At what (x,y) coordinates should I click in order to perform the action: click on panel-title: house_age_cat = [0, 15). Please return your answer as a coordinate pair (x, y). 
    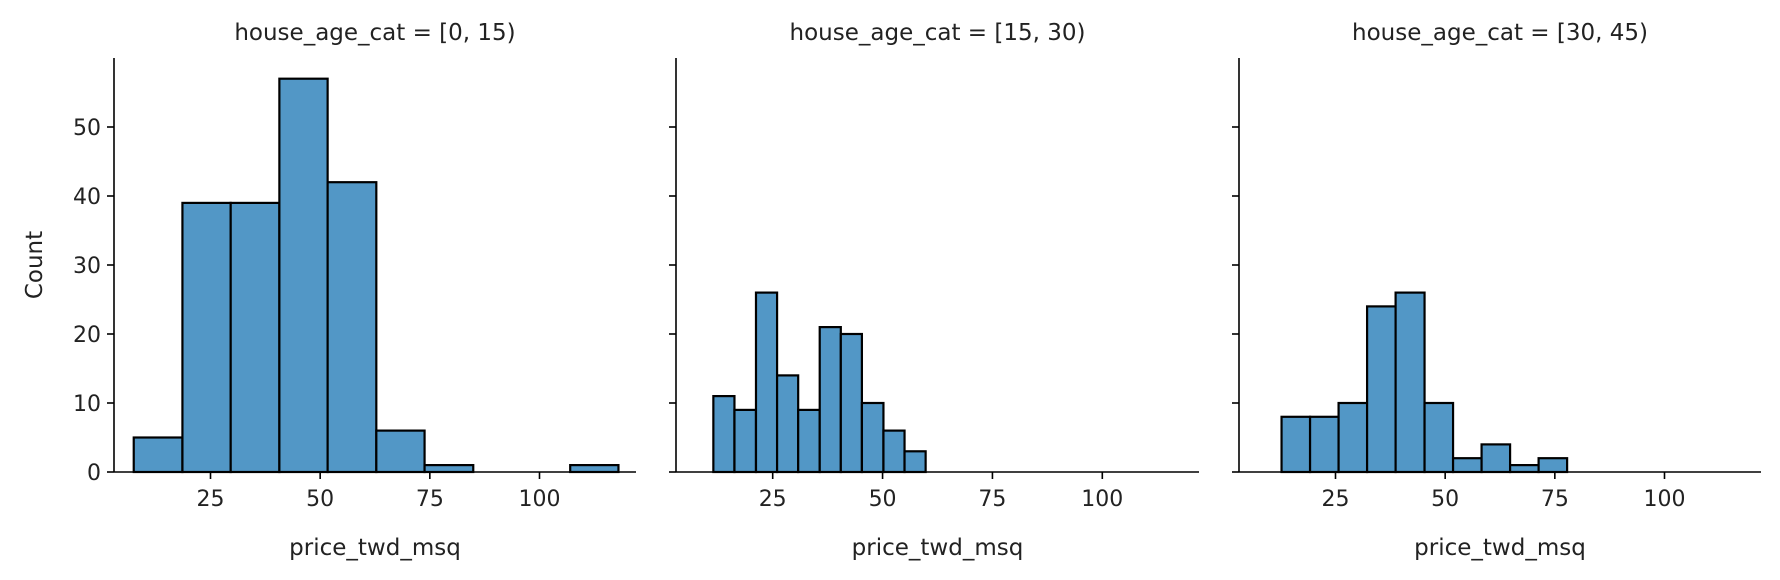
    Looking at the image, I should click on (374, 33).